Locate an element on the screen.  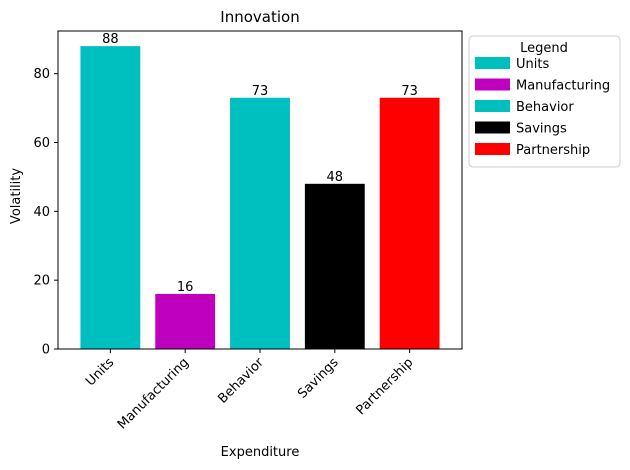
legend-label: Units is located at coordinates (532, 64).